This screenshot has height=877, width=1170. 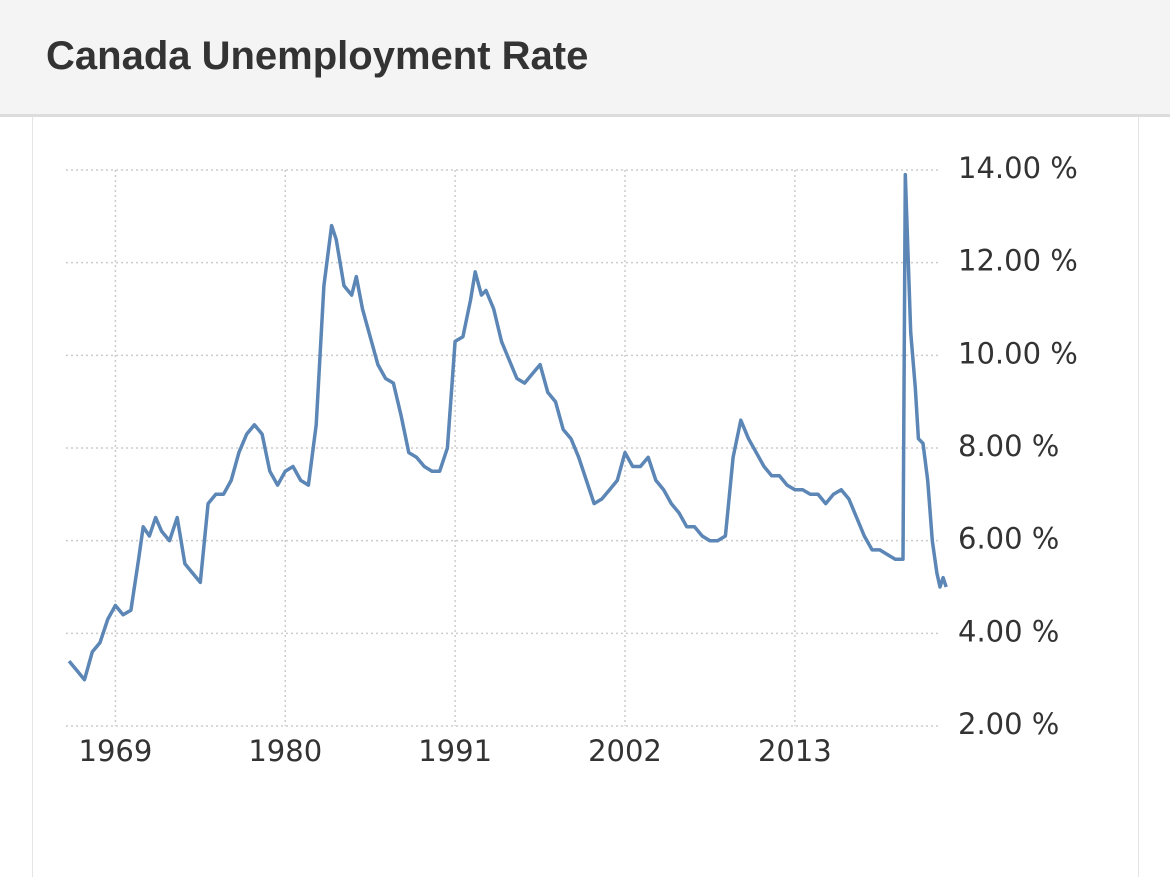 I want to click on y-tick-label: 14.00 %, so click(x=1018, y=168).